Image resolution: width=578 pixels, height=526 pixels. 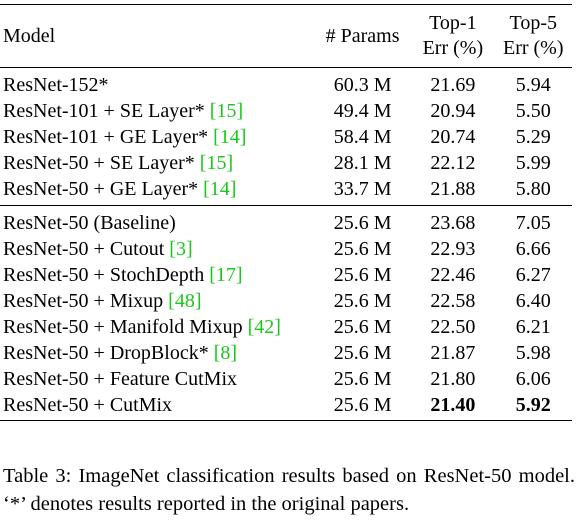 I want to click on cell-top1: 21.40, so click(x=453, y=406).